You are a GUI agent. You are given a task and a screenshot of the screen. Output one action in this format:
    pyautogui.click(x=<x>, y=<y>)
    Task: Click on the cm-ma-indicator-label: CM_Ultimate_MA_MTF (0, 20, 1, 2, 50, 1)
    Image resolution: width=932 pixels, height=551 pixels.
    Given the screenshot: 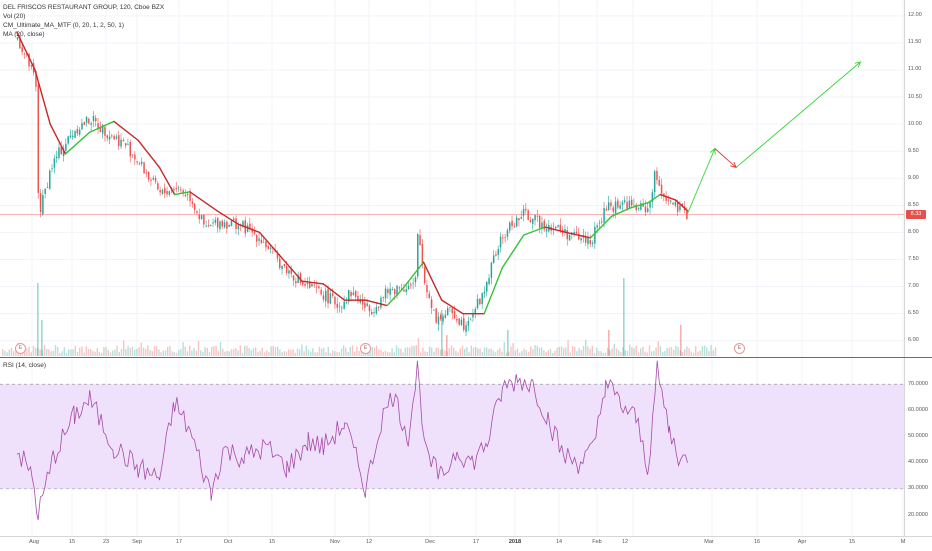 What is the action you would take?
    pyautogui.click(x=64, y=25)
    